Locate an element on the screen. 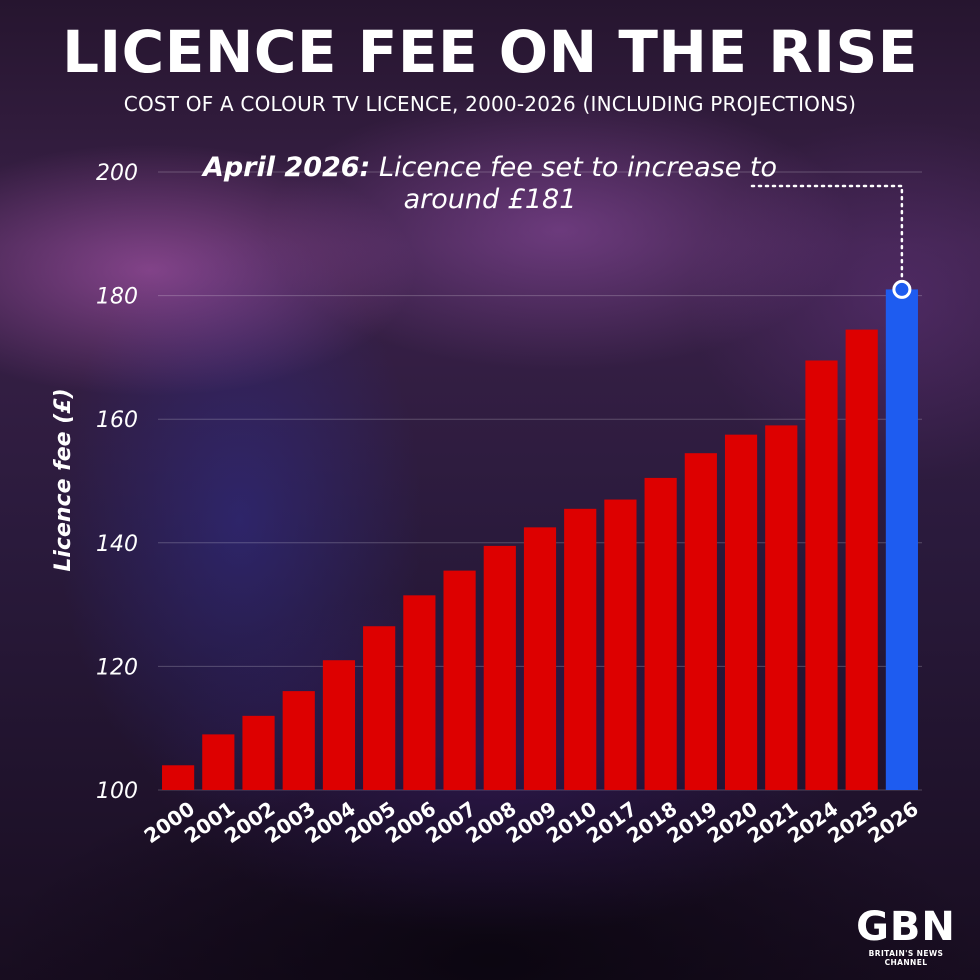 This screenshot has height=980, width=980. bar-2018 is located at coordinates (660, 633).